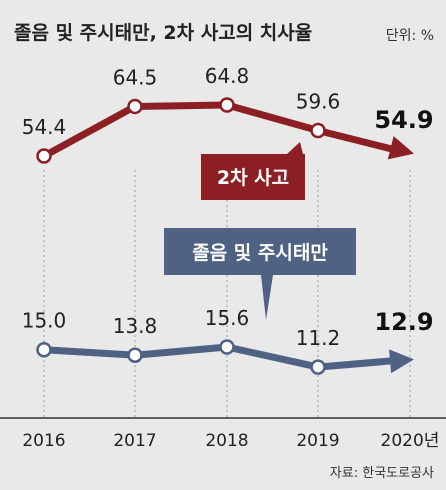  Describe the element at coordinates (227, 318) in the screenshot. I see `data-label: 15.6` at that location.